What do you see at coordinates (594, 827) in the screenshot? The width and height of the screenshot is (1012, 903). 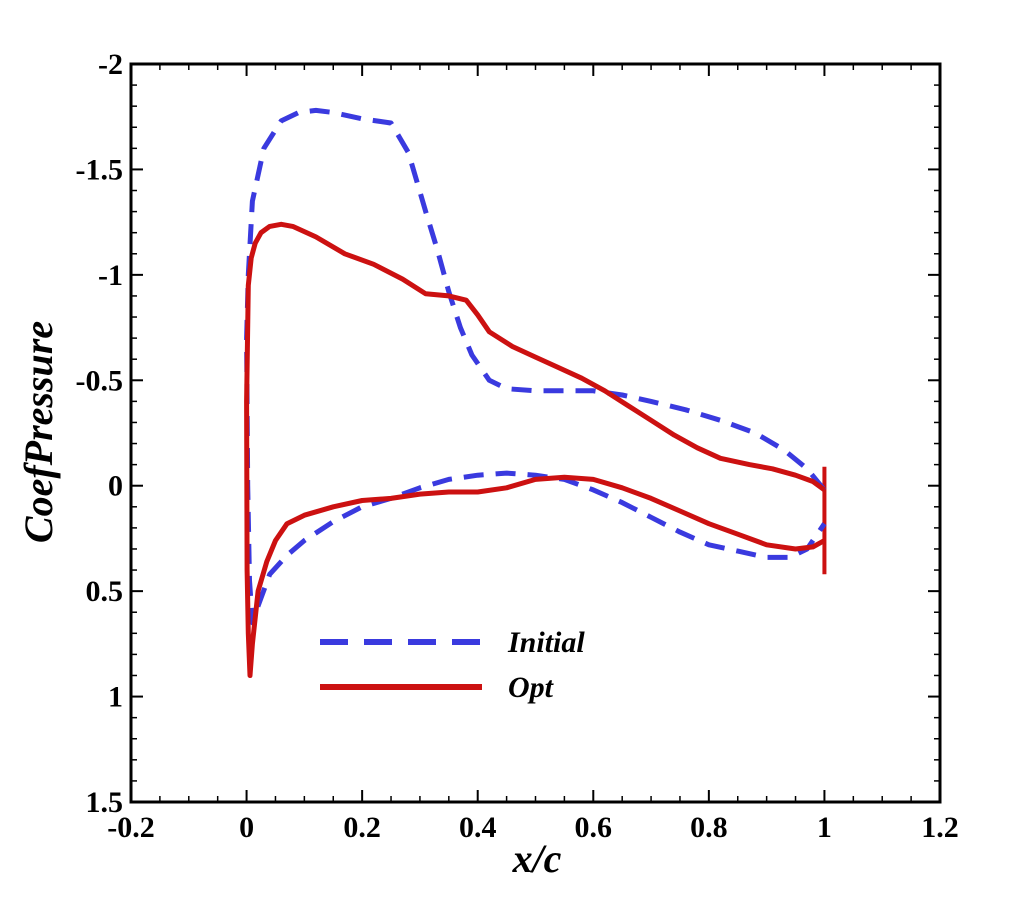 I see `x-tick-label: 0.6` at bounding box center [594, 827].